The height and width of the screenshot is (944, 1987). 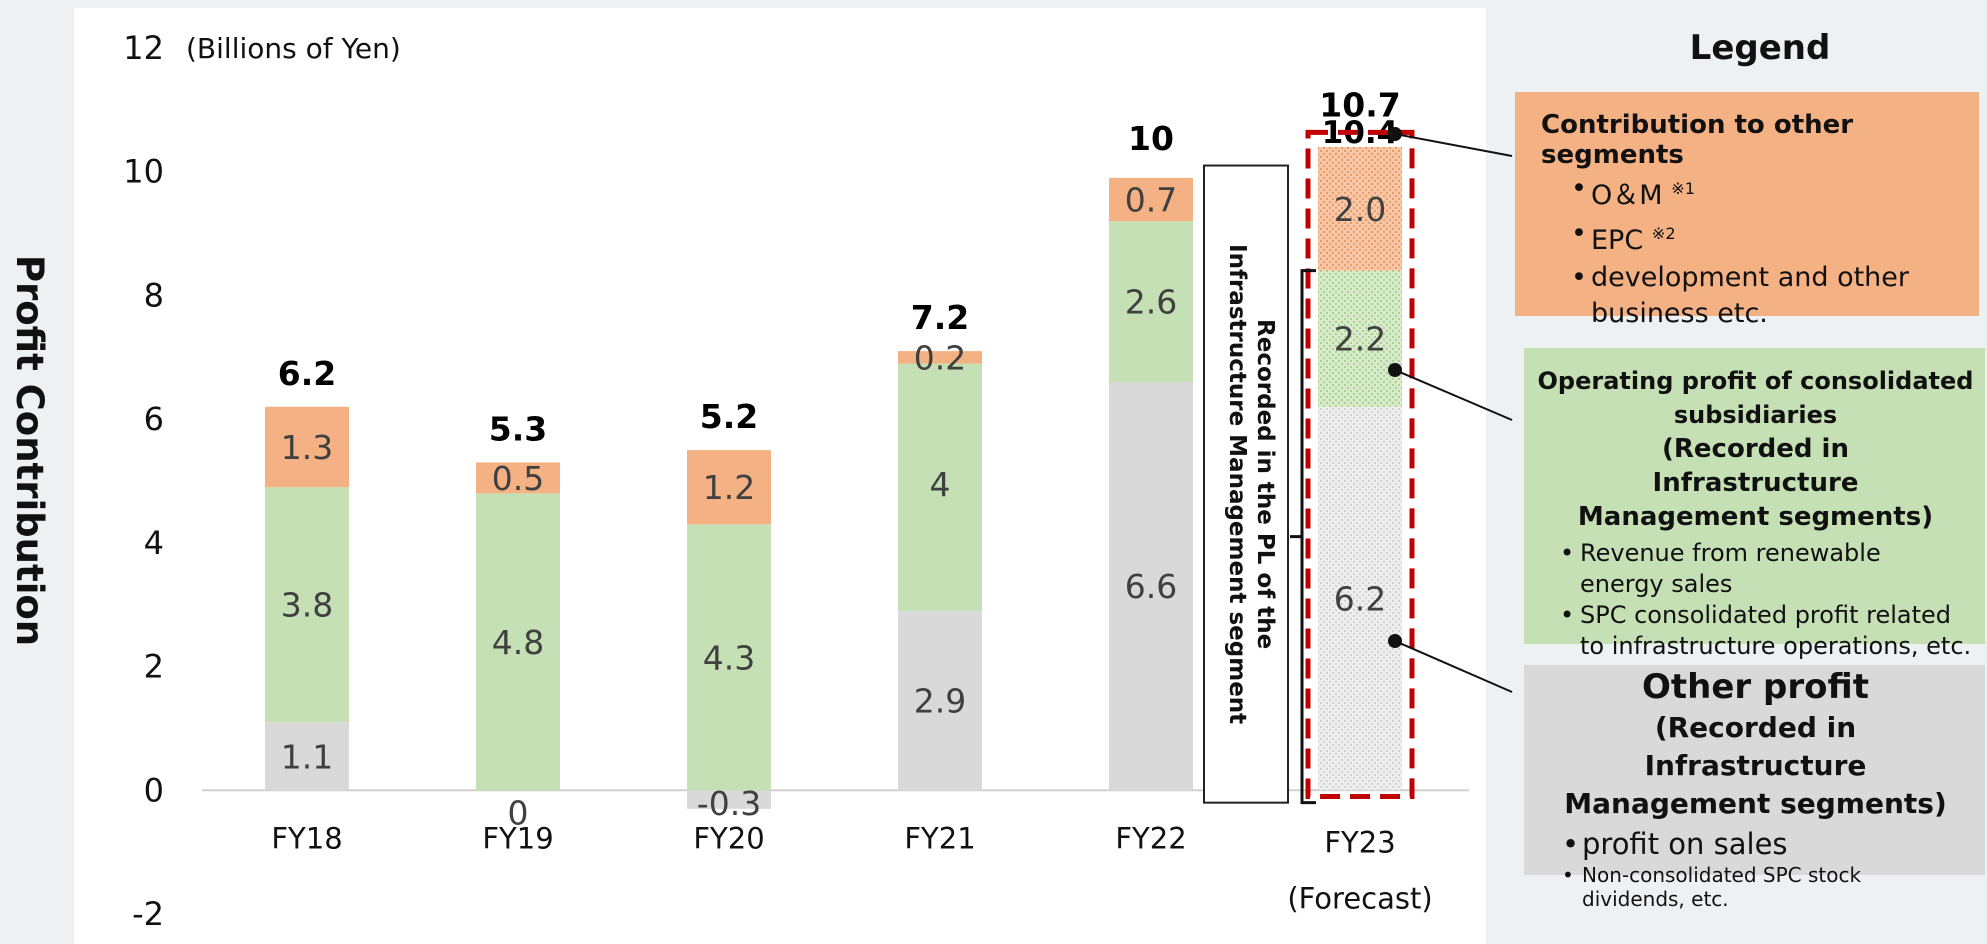 What do you see at coordinates (1151, 138) in the screenshot?
I see `bar-total-label: 10` at bounding box center [1151, 138].